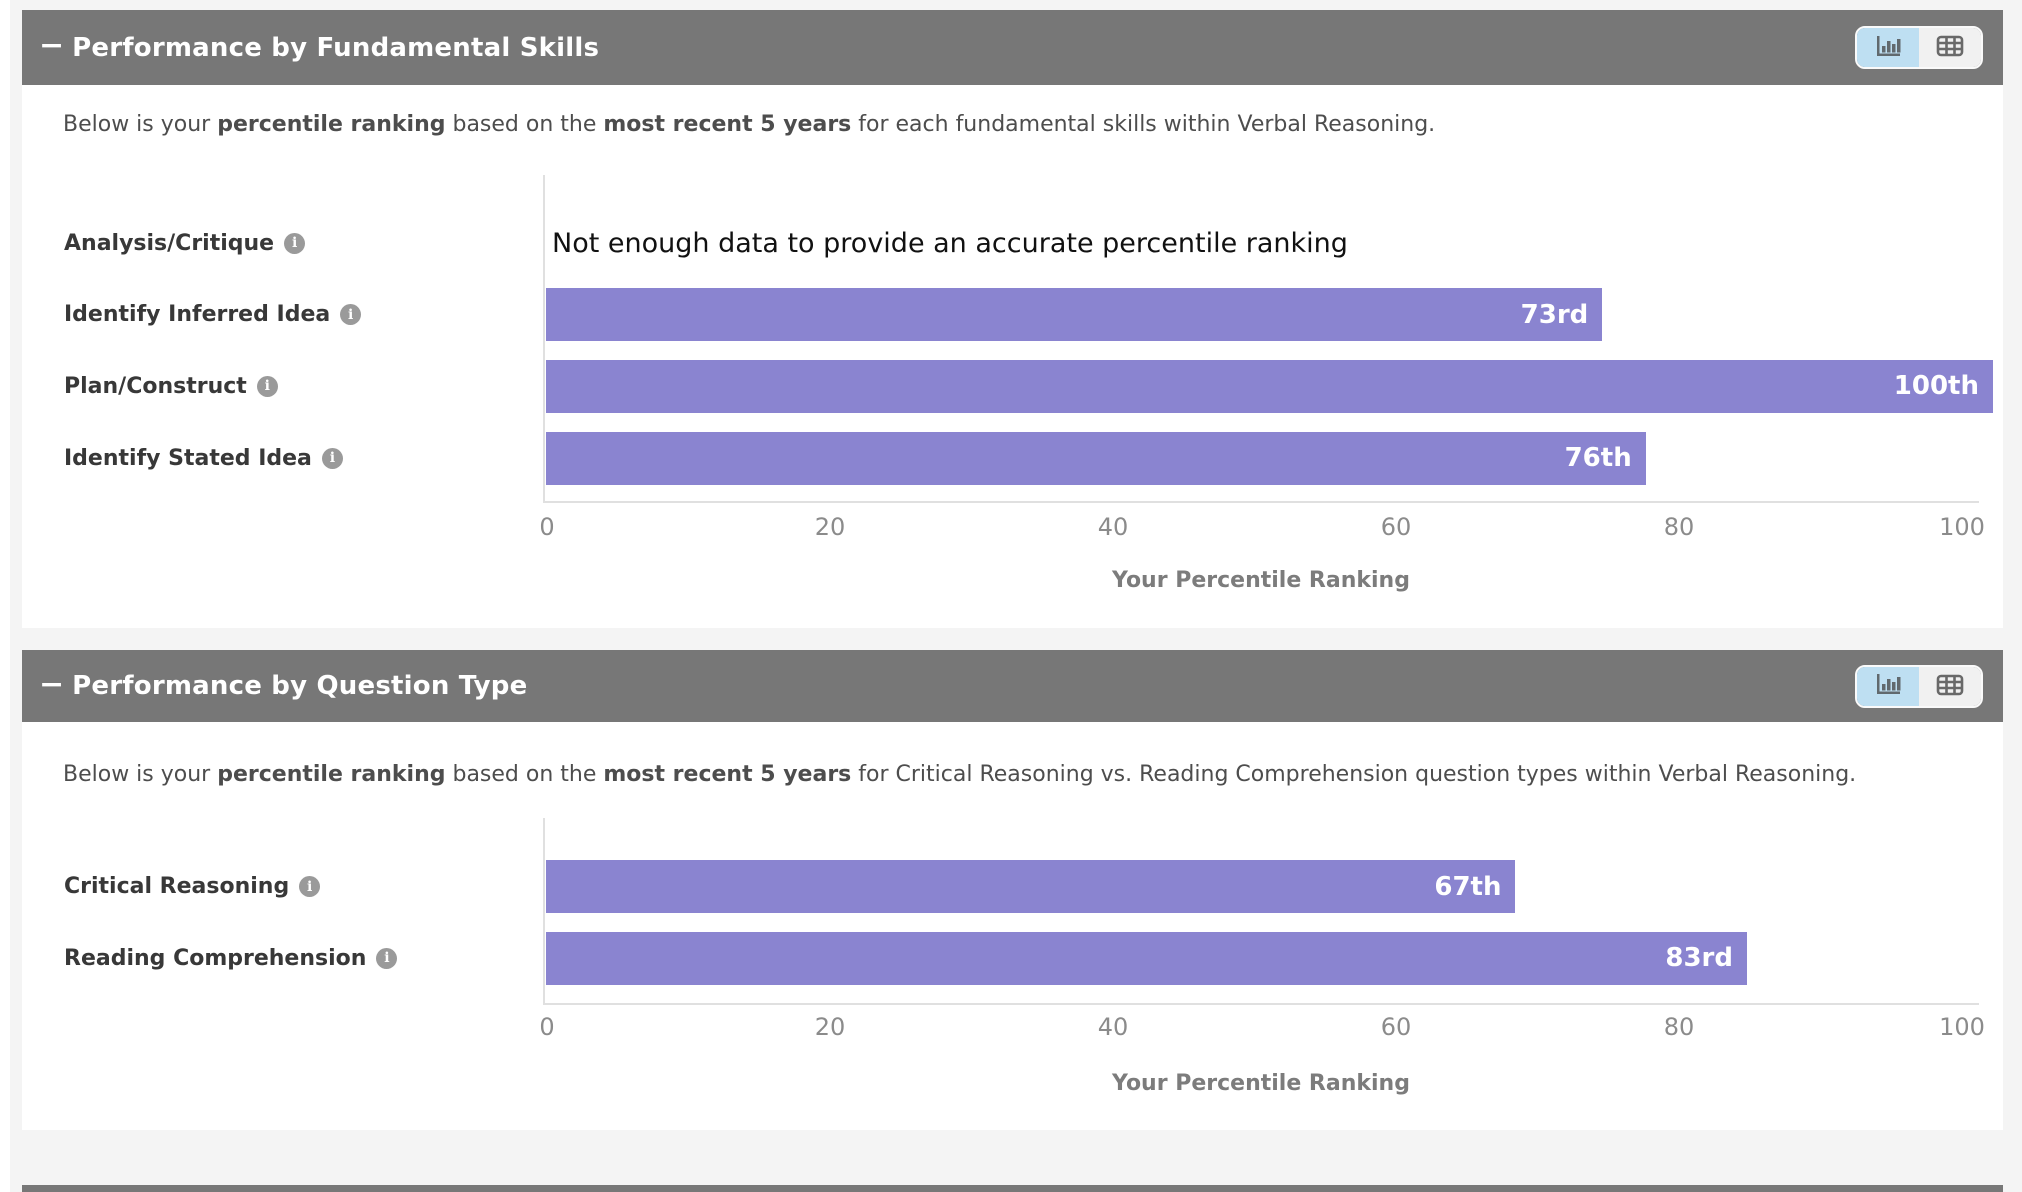  I want to click on category-label-text: Reading Comprehension, so click(215, 958).